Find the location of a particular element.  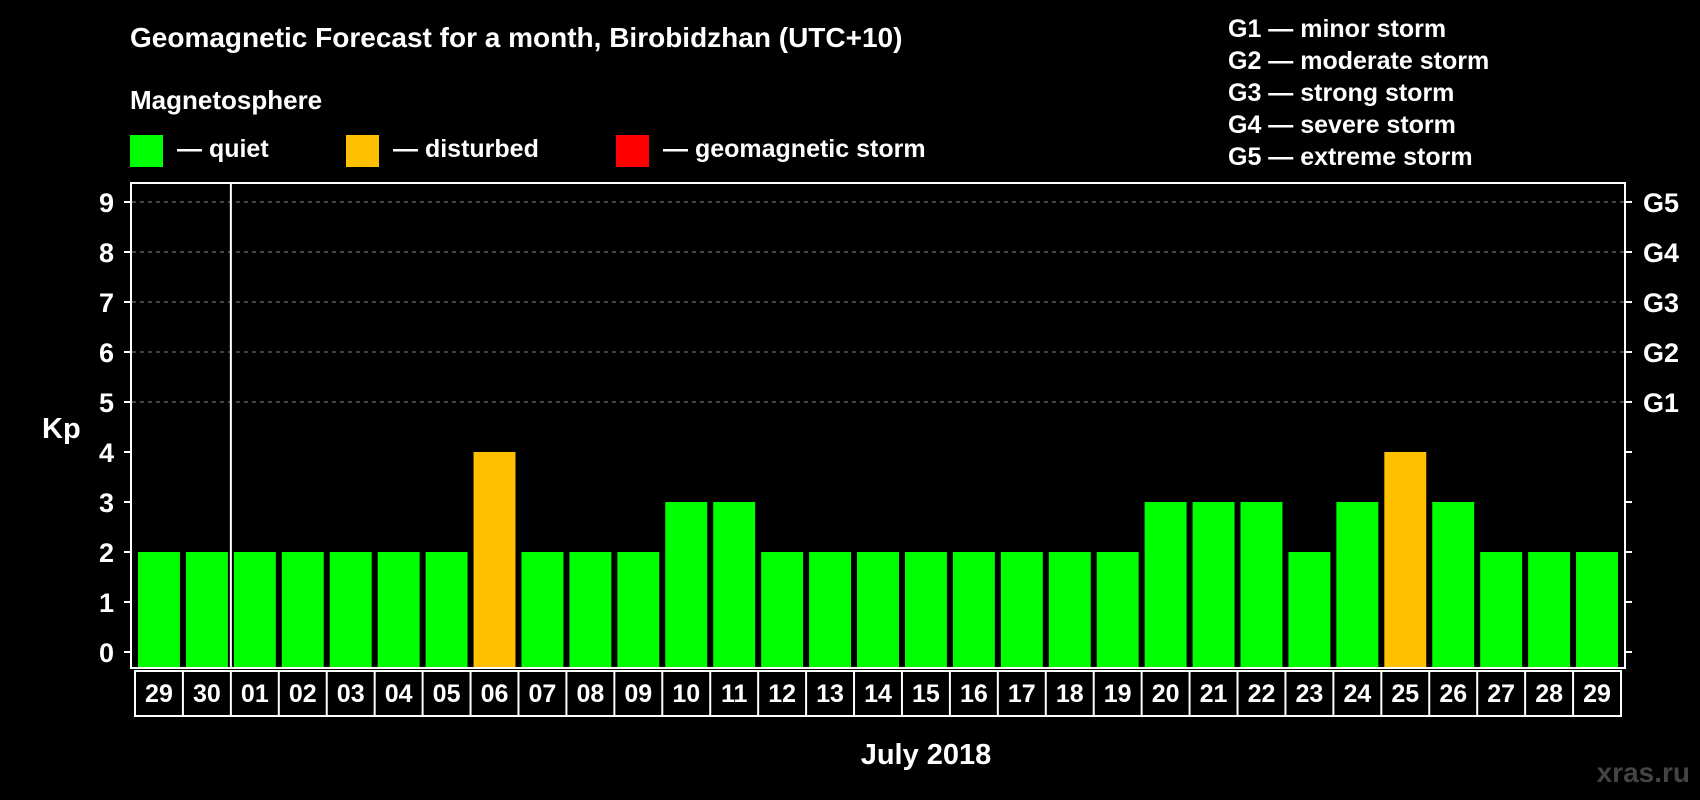

legend: — quiet — disturbed — geomagnetic storm is located at coordinates (528, 151).